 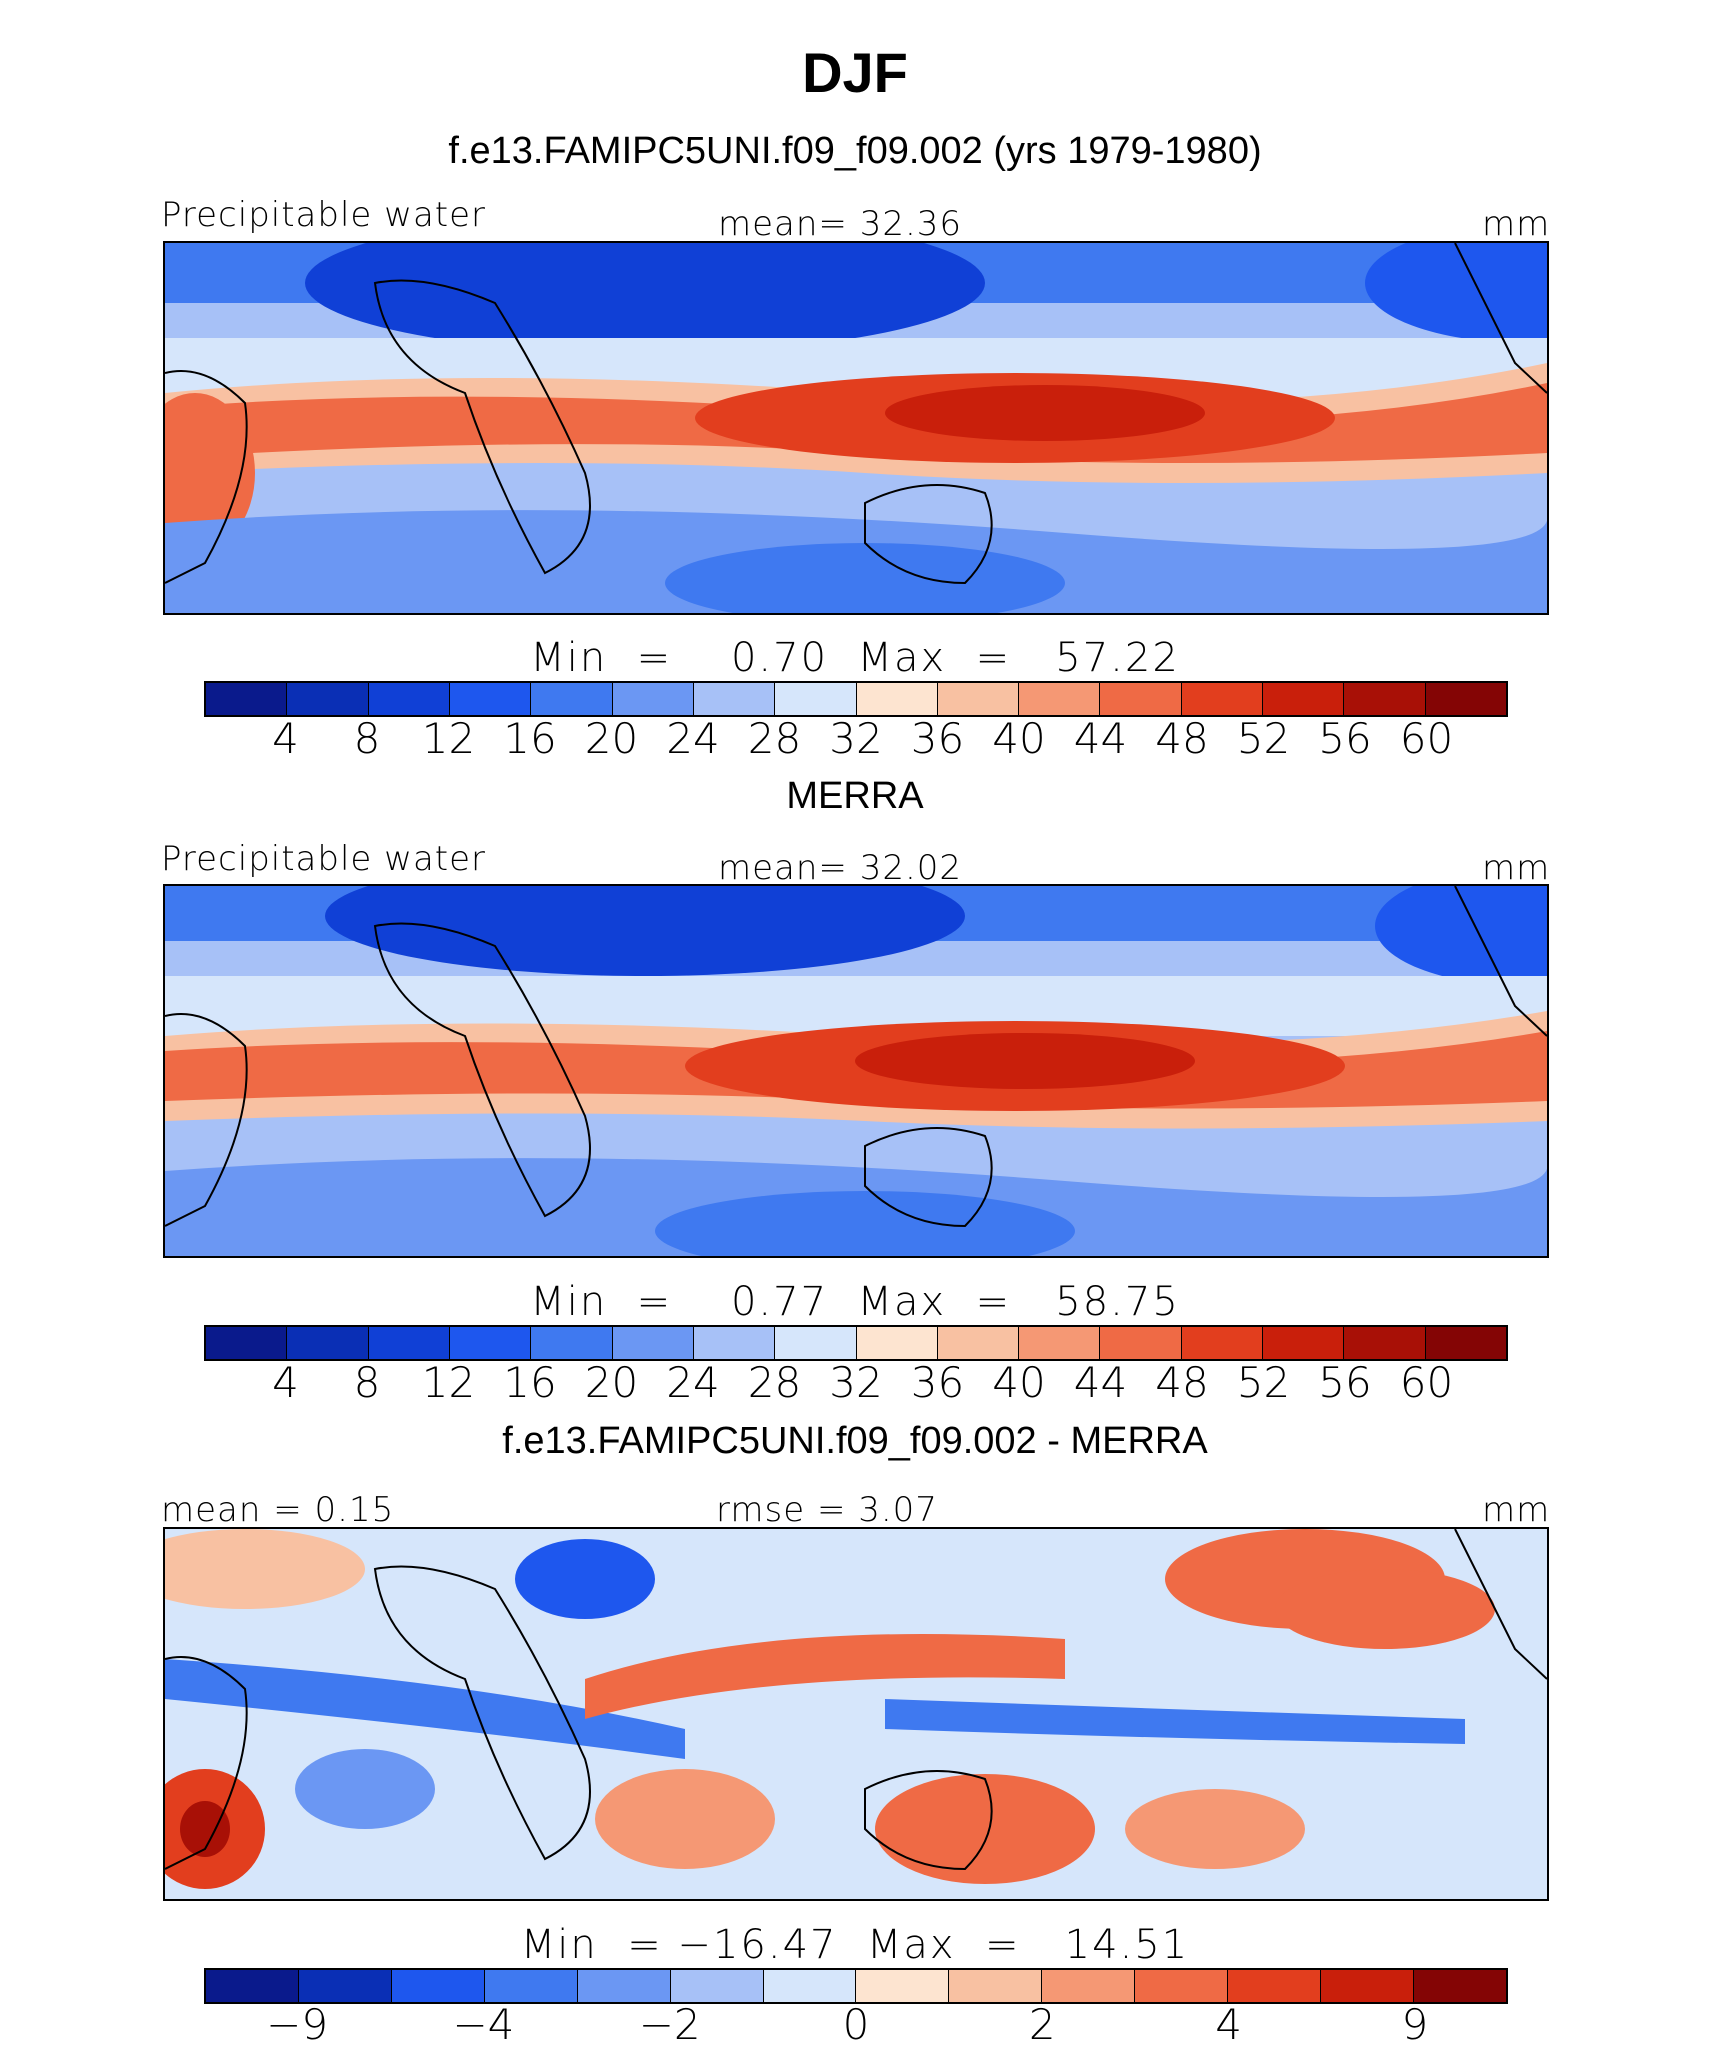 I want to click on panel-3-units-label: mm, so click(x=1516, y=1510).